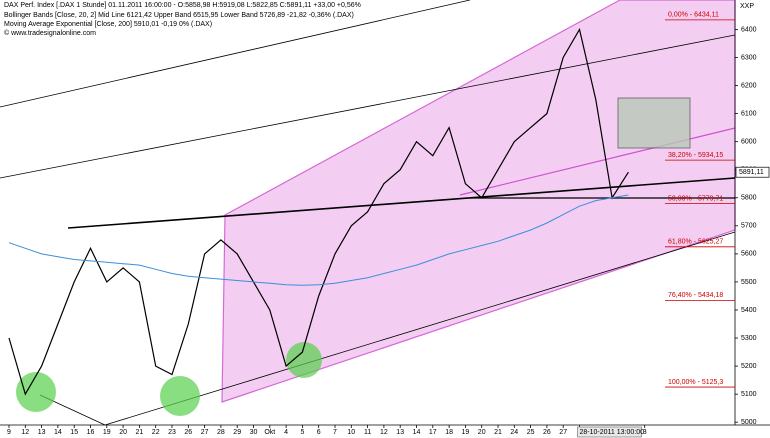 This screenshot has height=438, width=770. I want to click on y-tick-label: 6300, so click(749, 57).